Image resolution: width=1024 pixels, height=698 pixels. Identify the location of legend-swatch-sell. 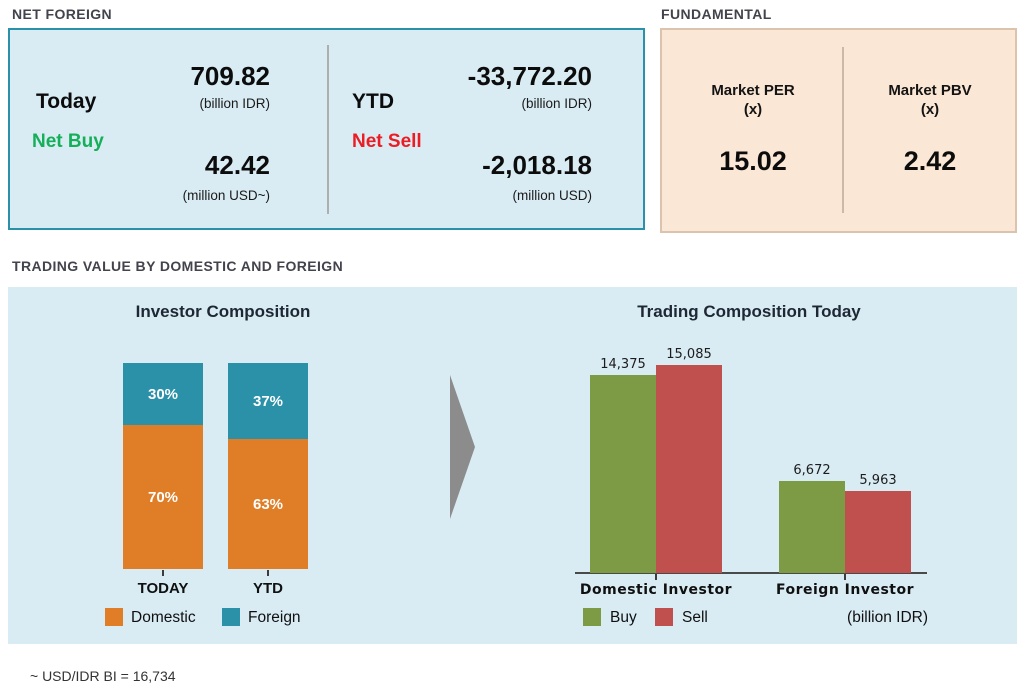
(664, 617).